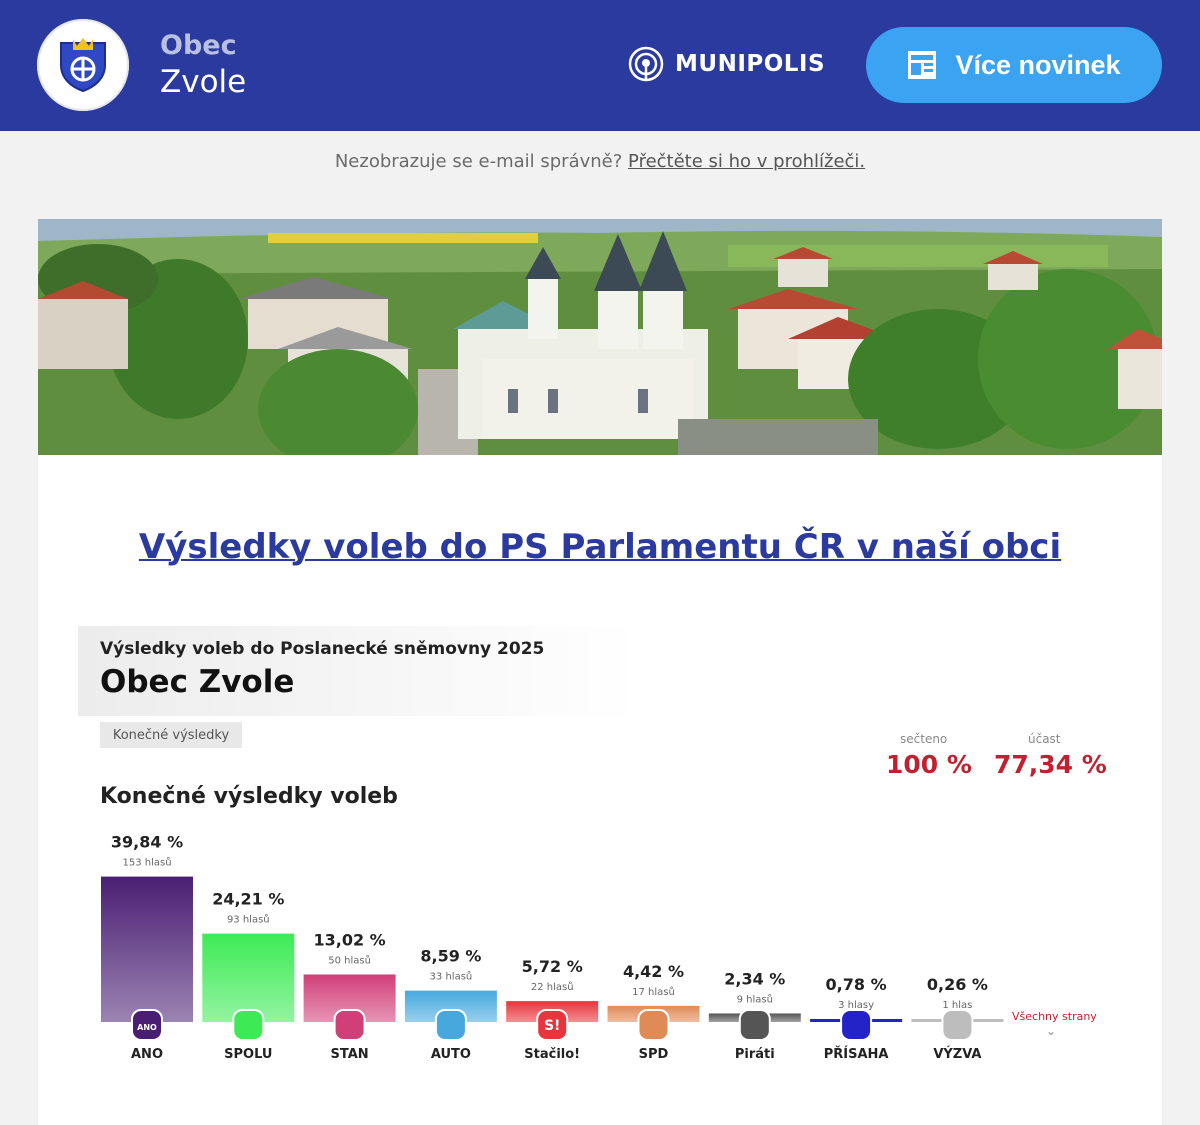 This screenshot has height=1125, width=1200. I want to click on party-name-5: SPD, so click(654, 1054).